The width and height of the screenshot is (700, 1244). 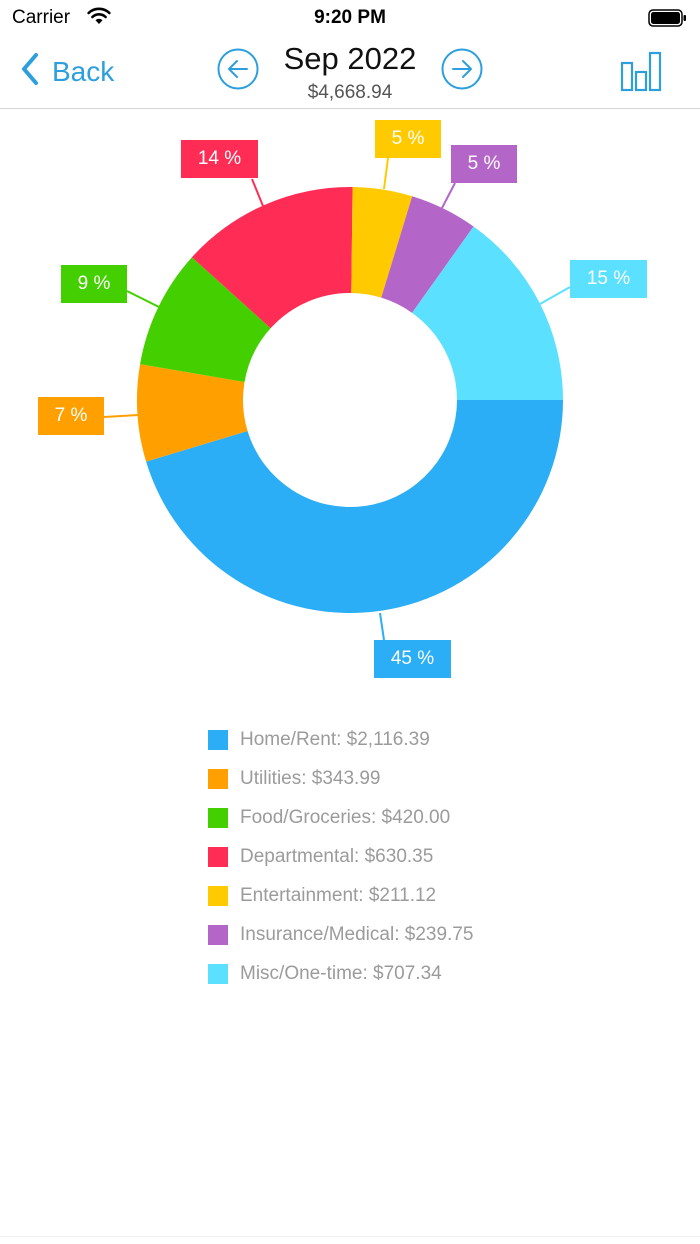 I want to click on previous-month-button, so click(x=238, y=69).